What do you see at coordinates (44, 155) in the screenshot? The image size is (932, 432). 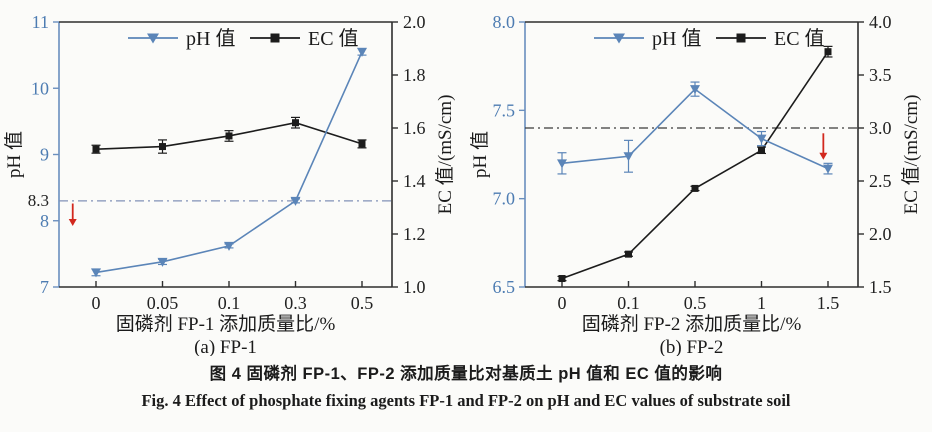 I see `y-left-tick-label: 9` at bounding box center [44, 155].